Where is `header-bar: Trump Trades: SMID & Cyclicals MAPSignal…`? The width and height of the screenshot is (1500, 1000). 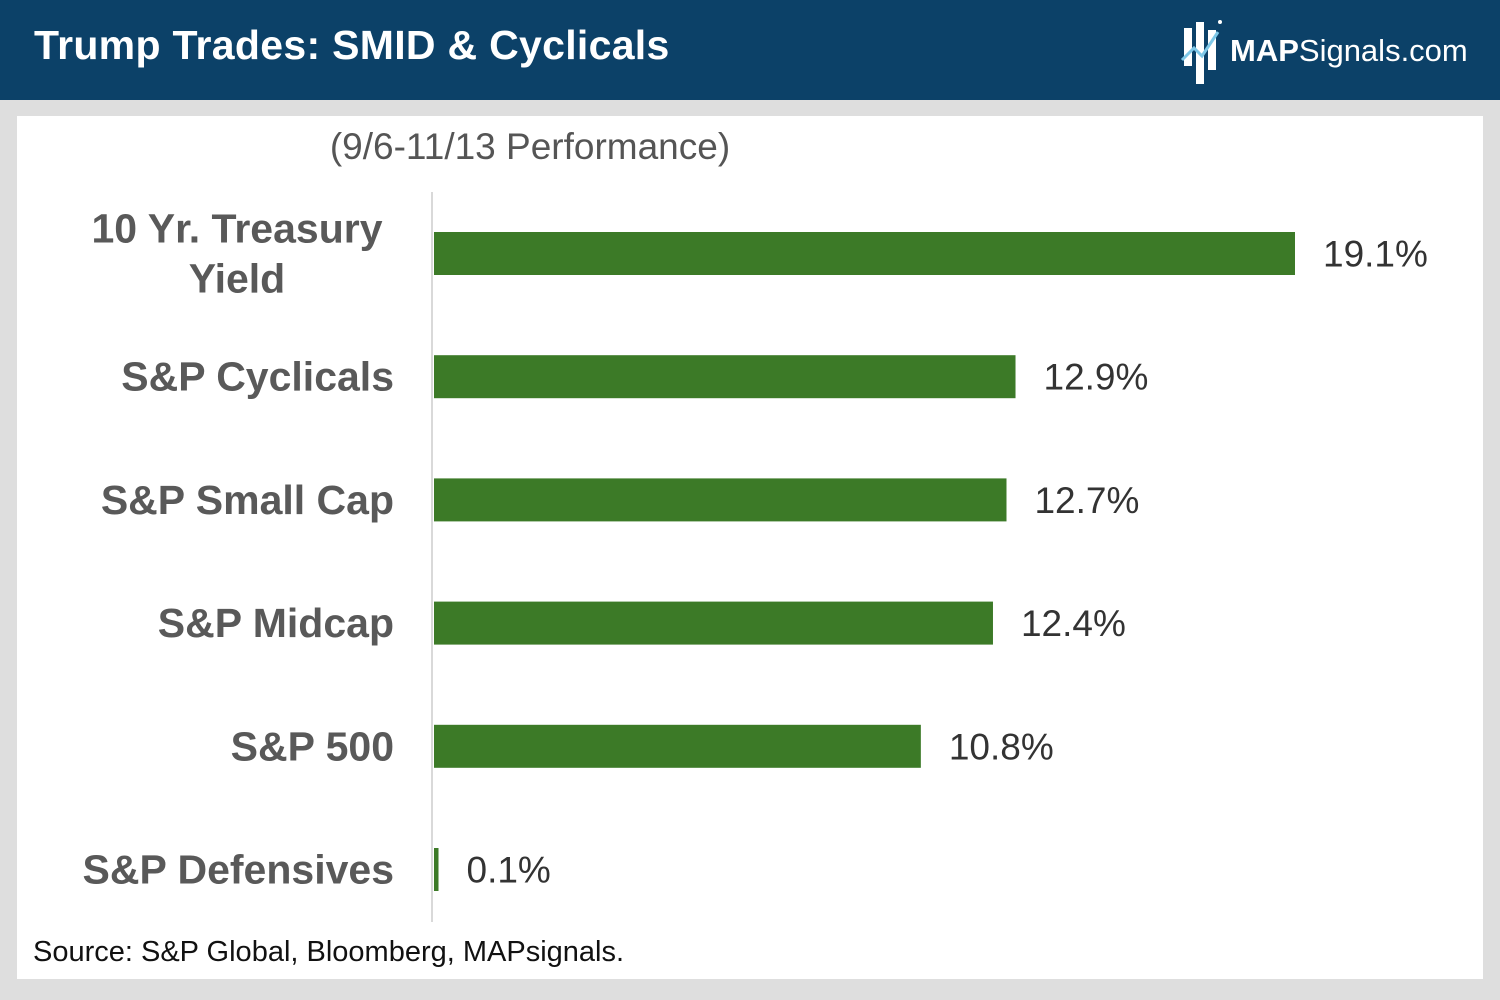 header-bar: Trump Trades: SMID & Cyclicals MAPSignal… is located at coordinates (750, 50).